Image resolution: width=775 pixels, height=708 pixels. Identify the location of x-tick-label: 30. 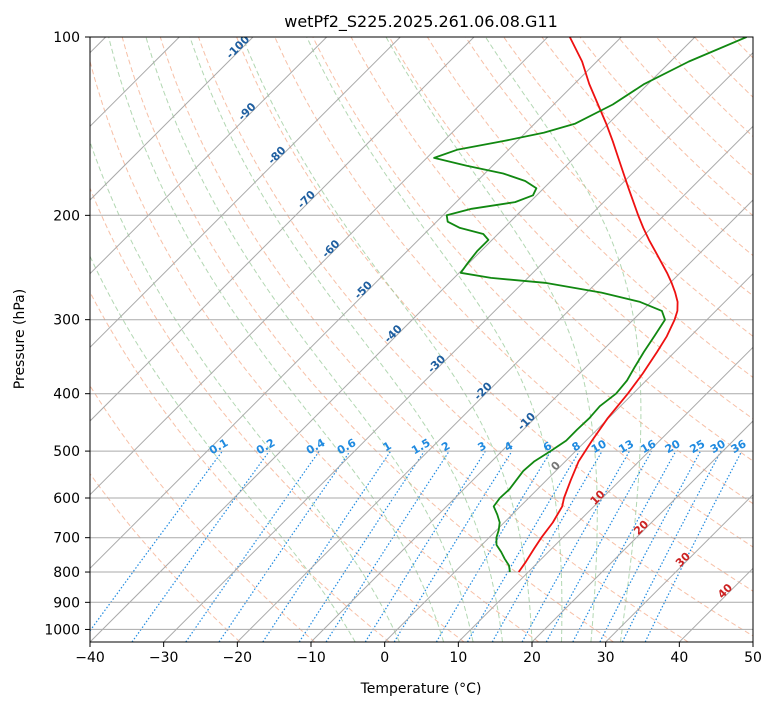
(606, 658).